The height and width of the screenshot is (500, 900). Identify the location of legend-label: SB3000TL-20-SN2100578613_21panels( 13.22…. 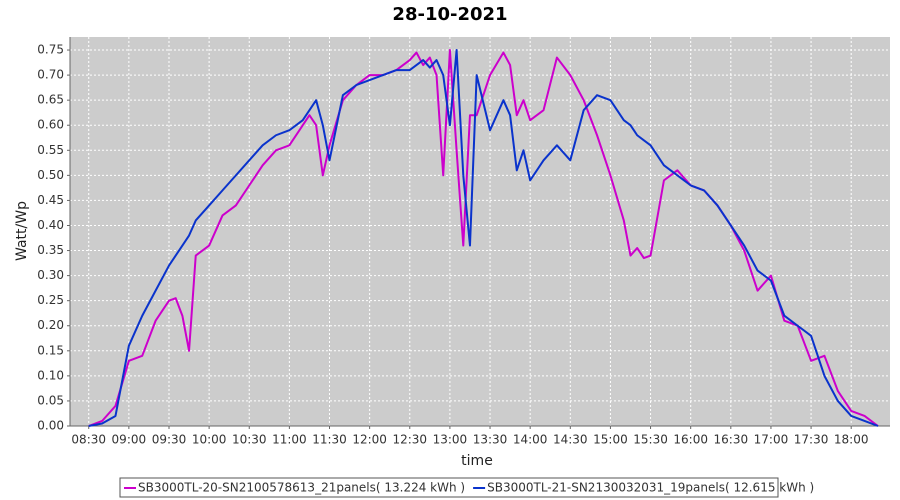
(301, 488).